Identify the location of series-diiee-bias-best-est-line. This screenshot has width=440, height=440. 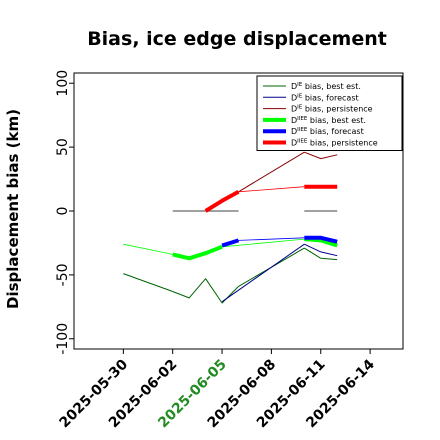
(197, 252).